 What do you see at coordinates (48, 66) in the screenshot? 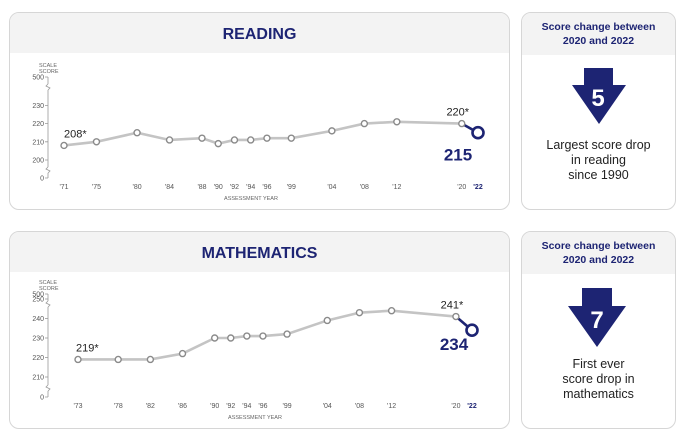
I see `reading-y-axis-label-line: SCALE` at bounding box center [48, 66].